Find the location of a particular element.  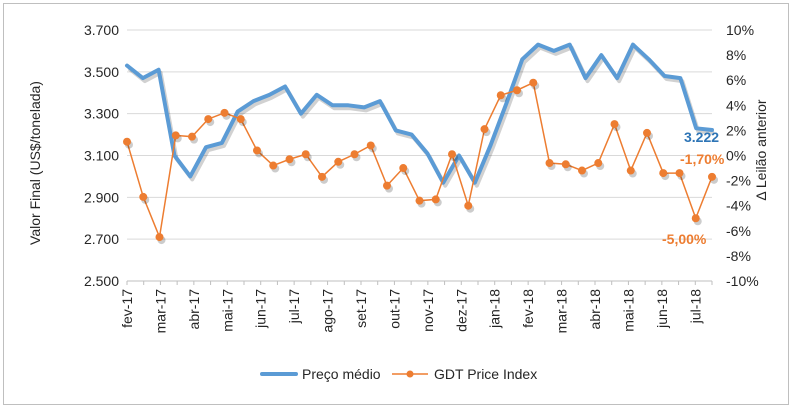

right-tick-label: 6% is located at coordinates (736, 80).